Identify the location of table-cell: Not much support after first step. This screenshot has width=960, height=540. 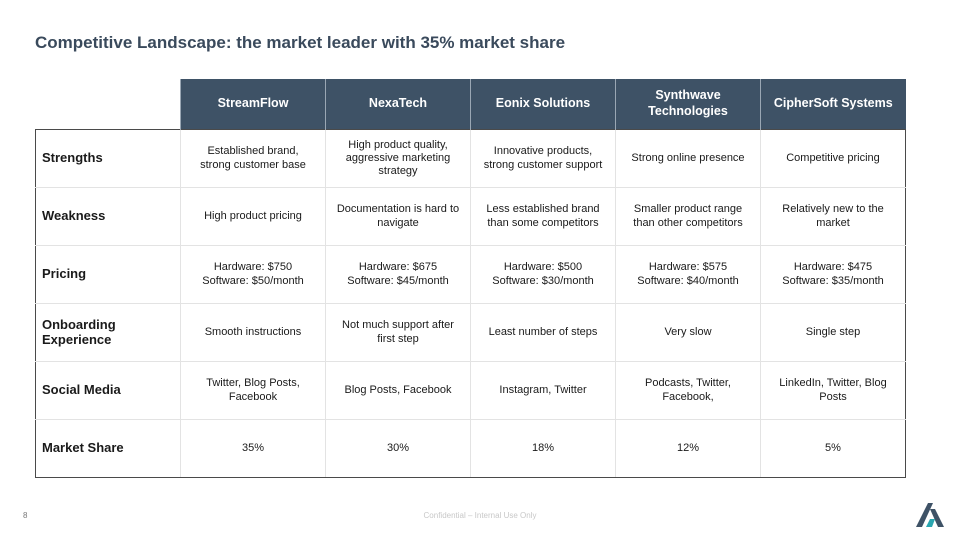
(398, 332).